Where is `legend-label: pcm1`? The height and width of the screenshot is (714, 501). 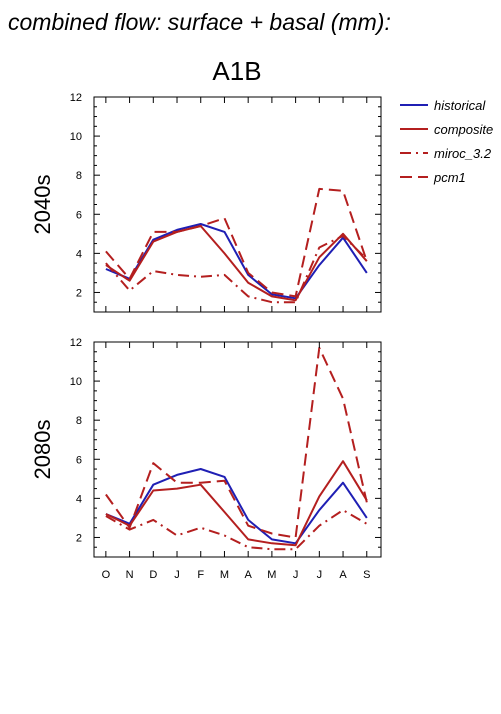 legend-label: pcm1 is located at coordinates (449, 177).